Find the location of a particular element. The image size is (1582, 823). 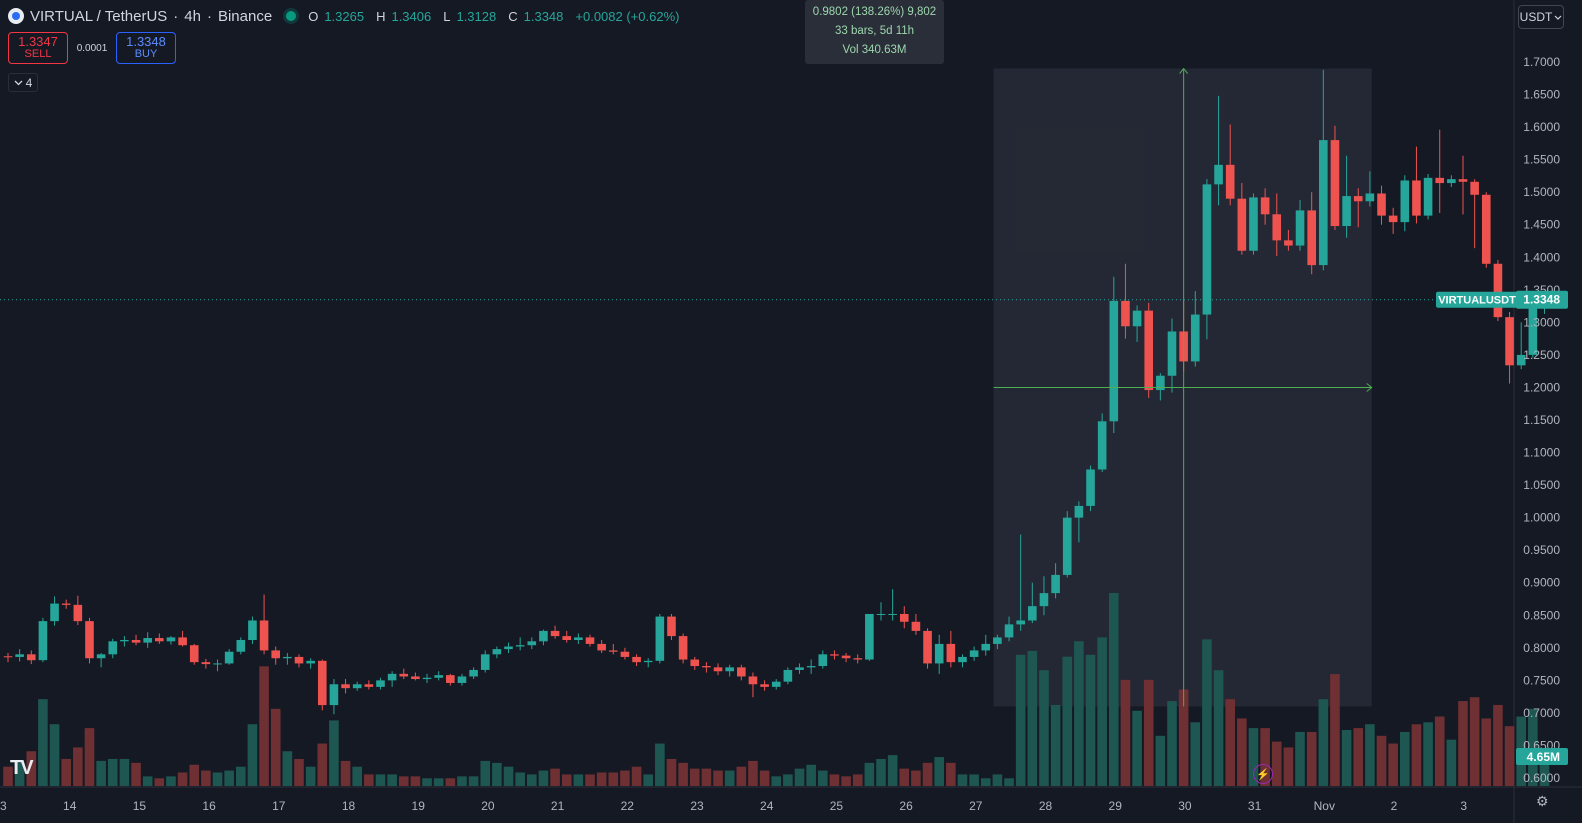

timeframe: 4h is located at coordinates (192, 16).